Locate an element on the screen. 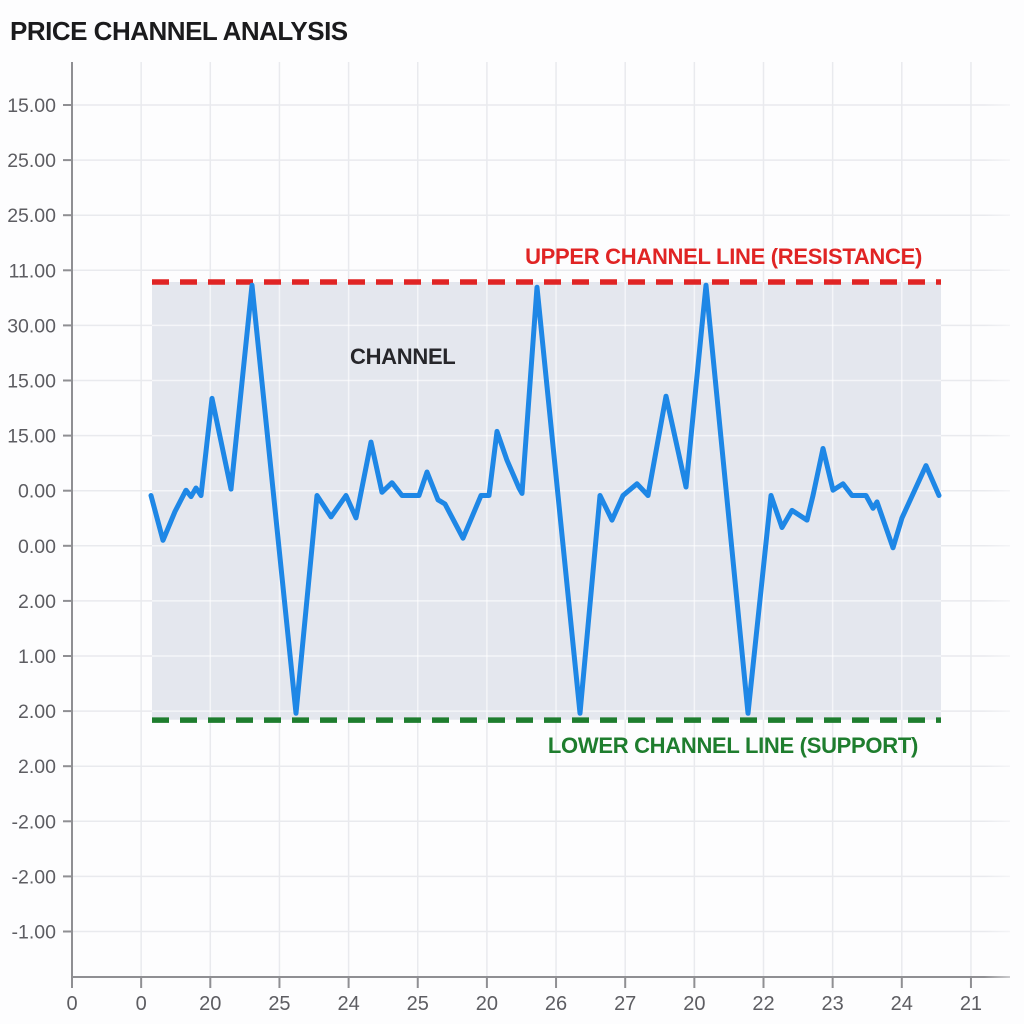 Image resolution: width=1024 pixels, height=1024 pixels. x-tick-label: 27 is located at coordinates (625, 1004).